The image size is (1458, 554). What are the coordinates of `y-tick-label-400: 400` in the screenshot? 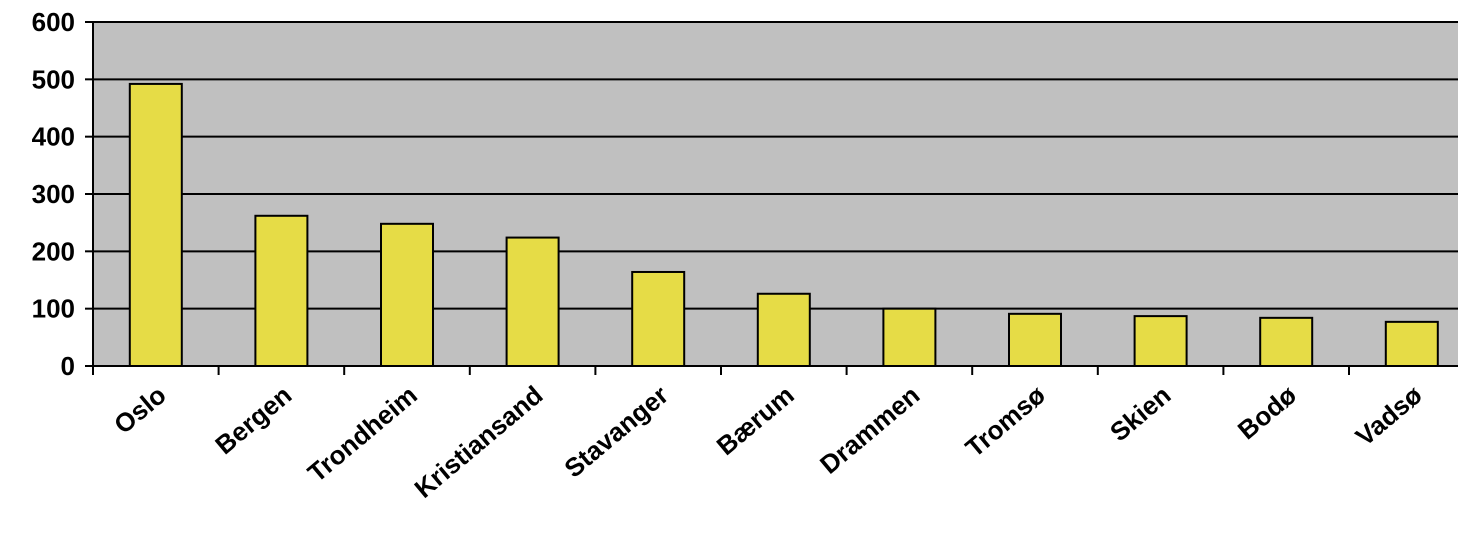 It's located at (53, 137).